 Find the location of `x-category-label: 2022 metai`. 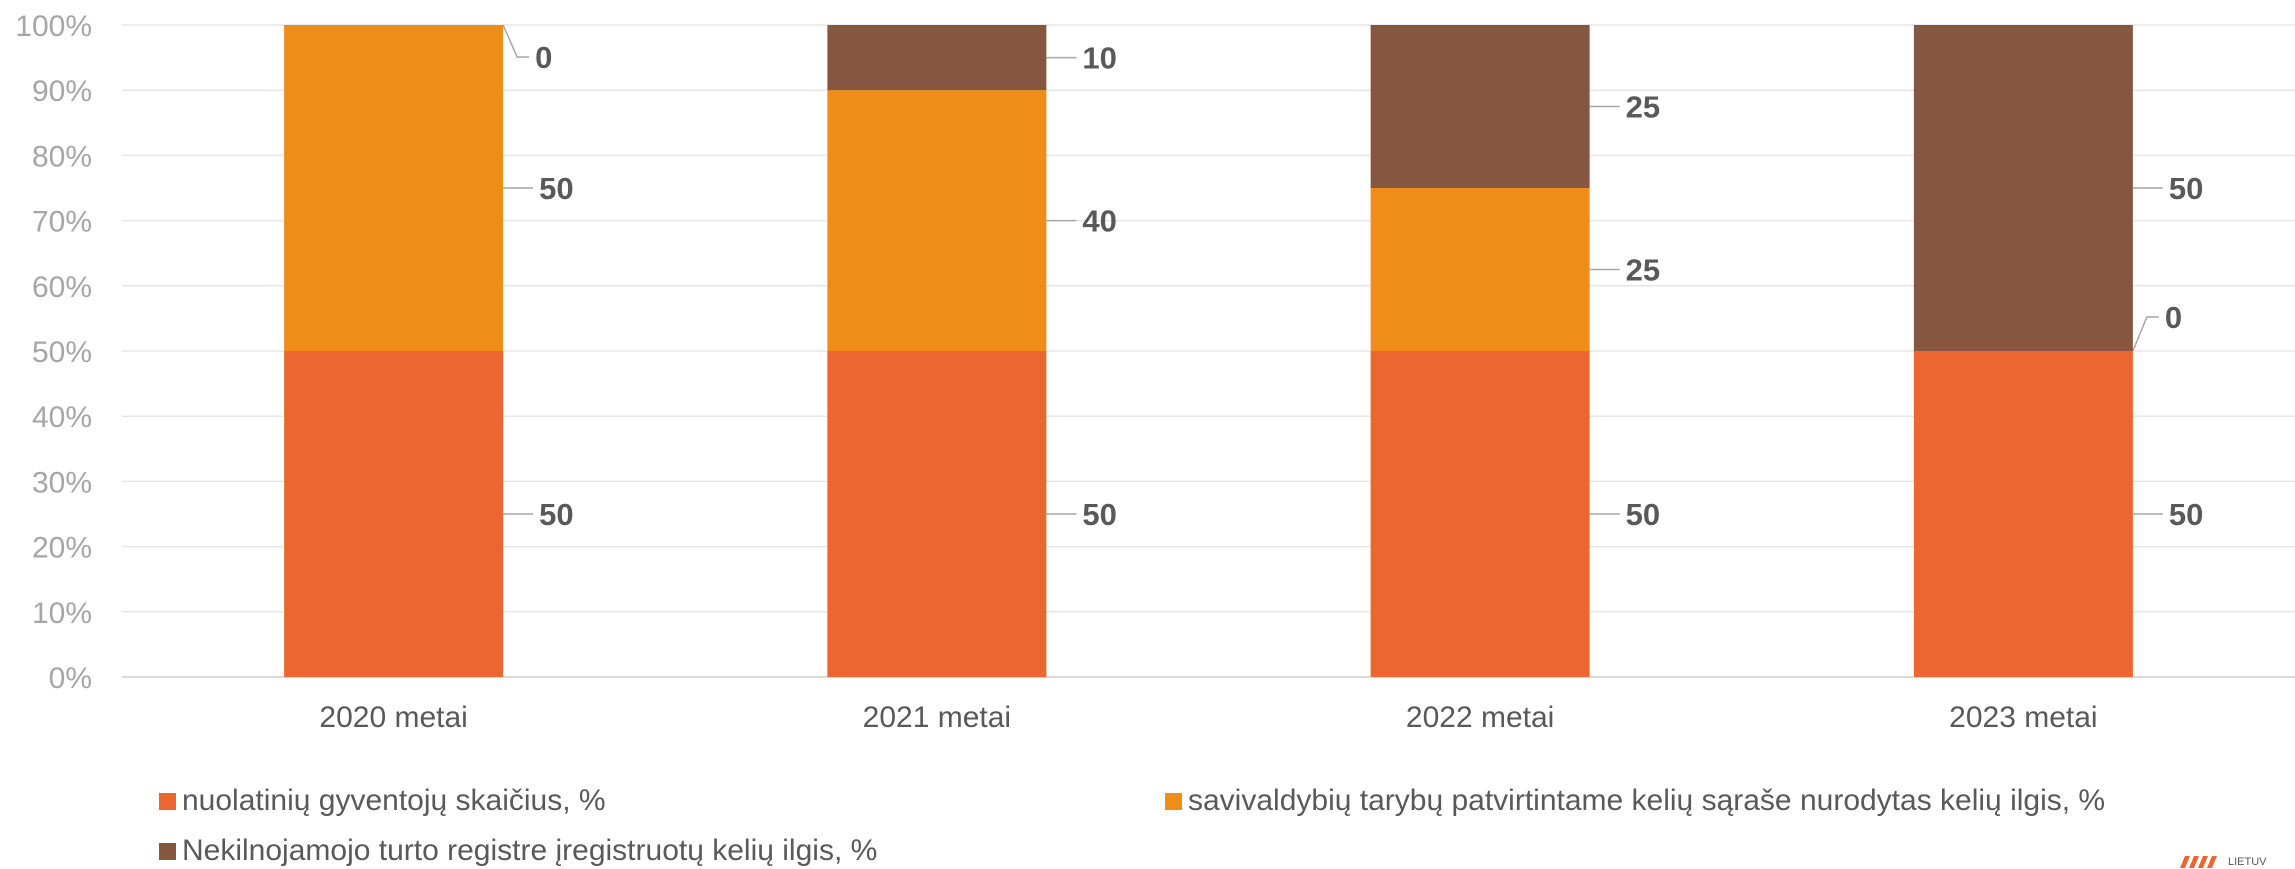

x-category-label: 2022 metai is located at coordinates (1480, 717).